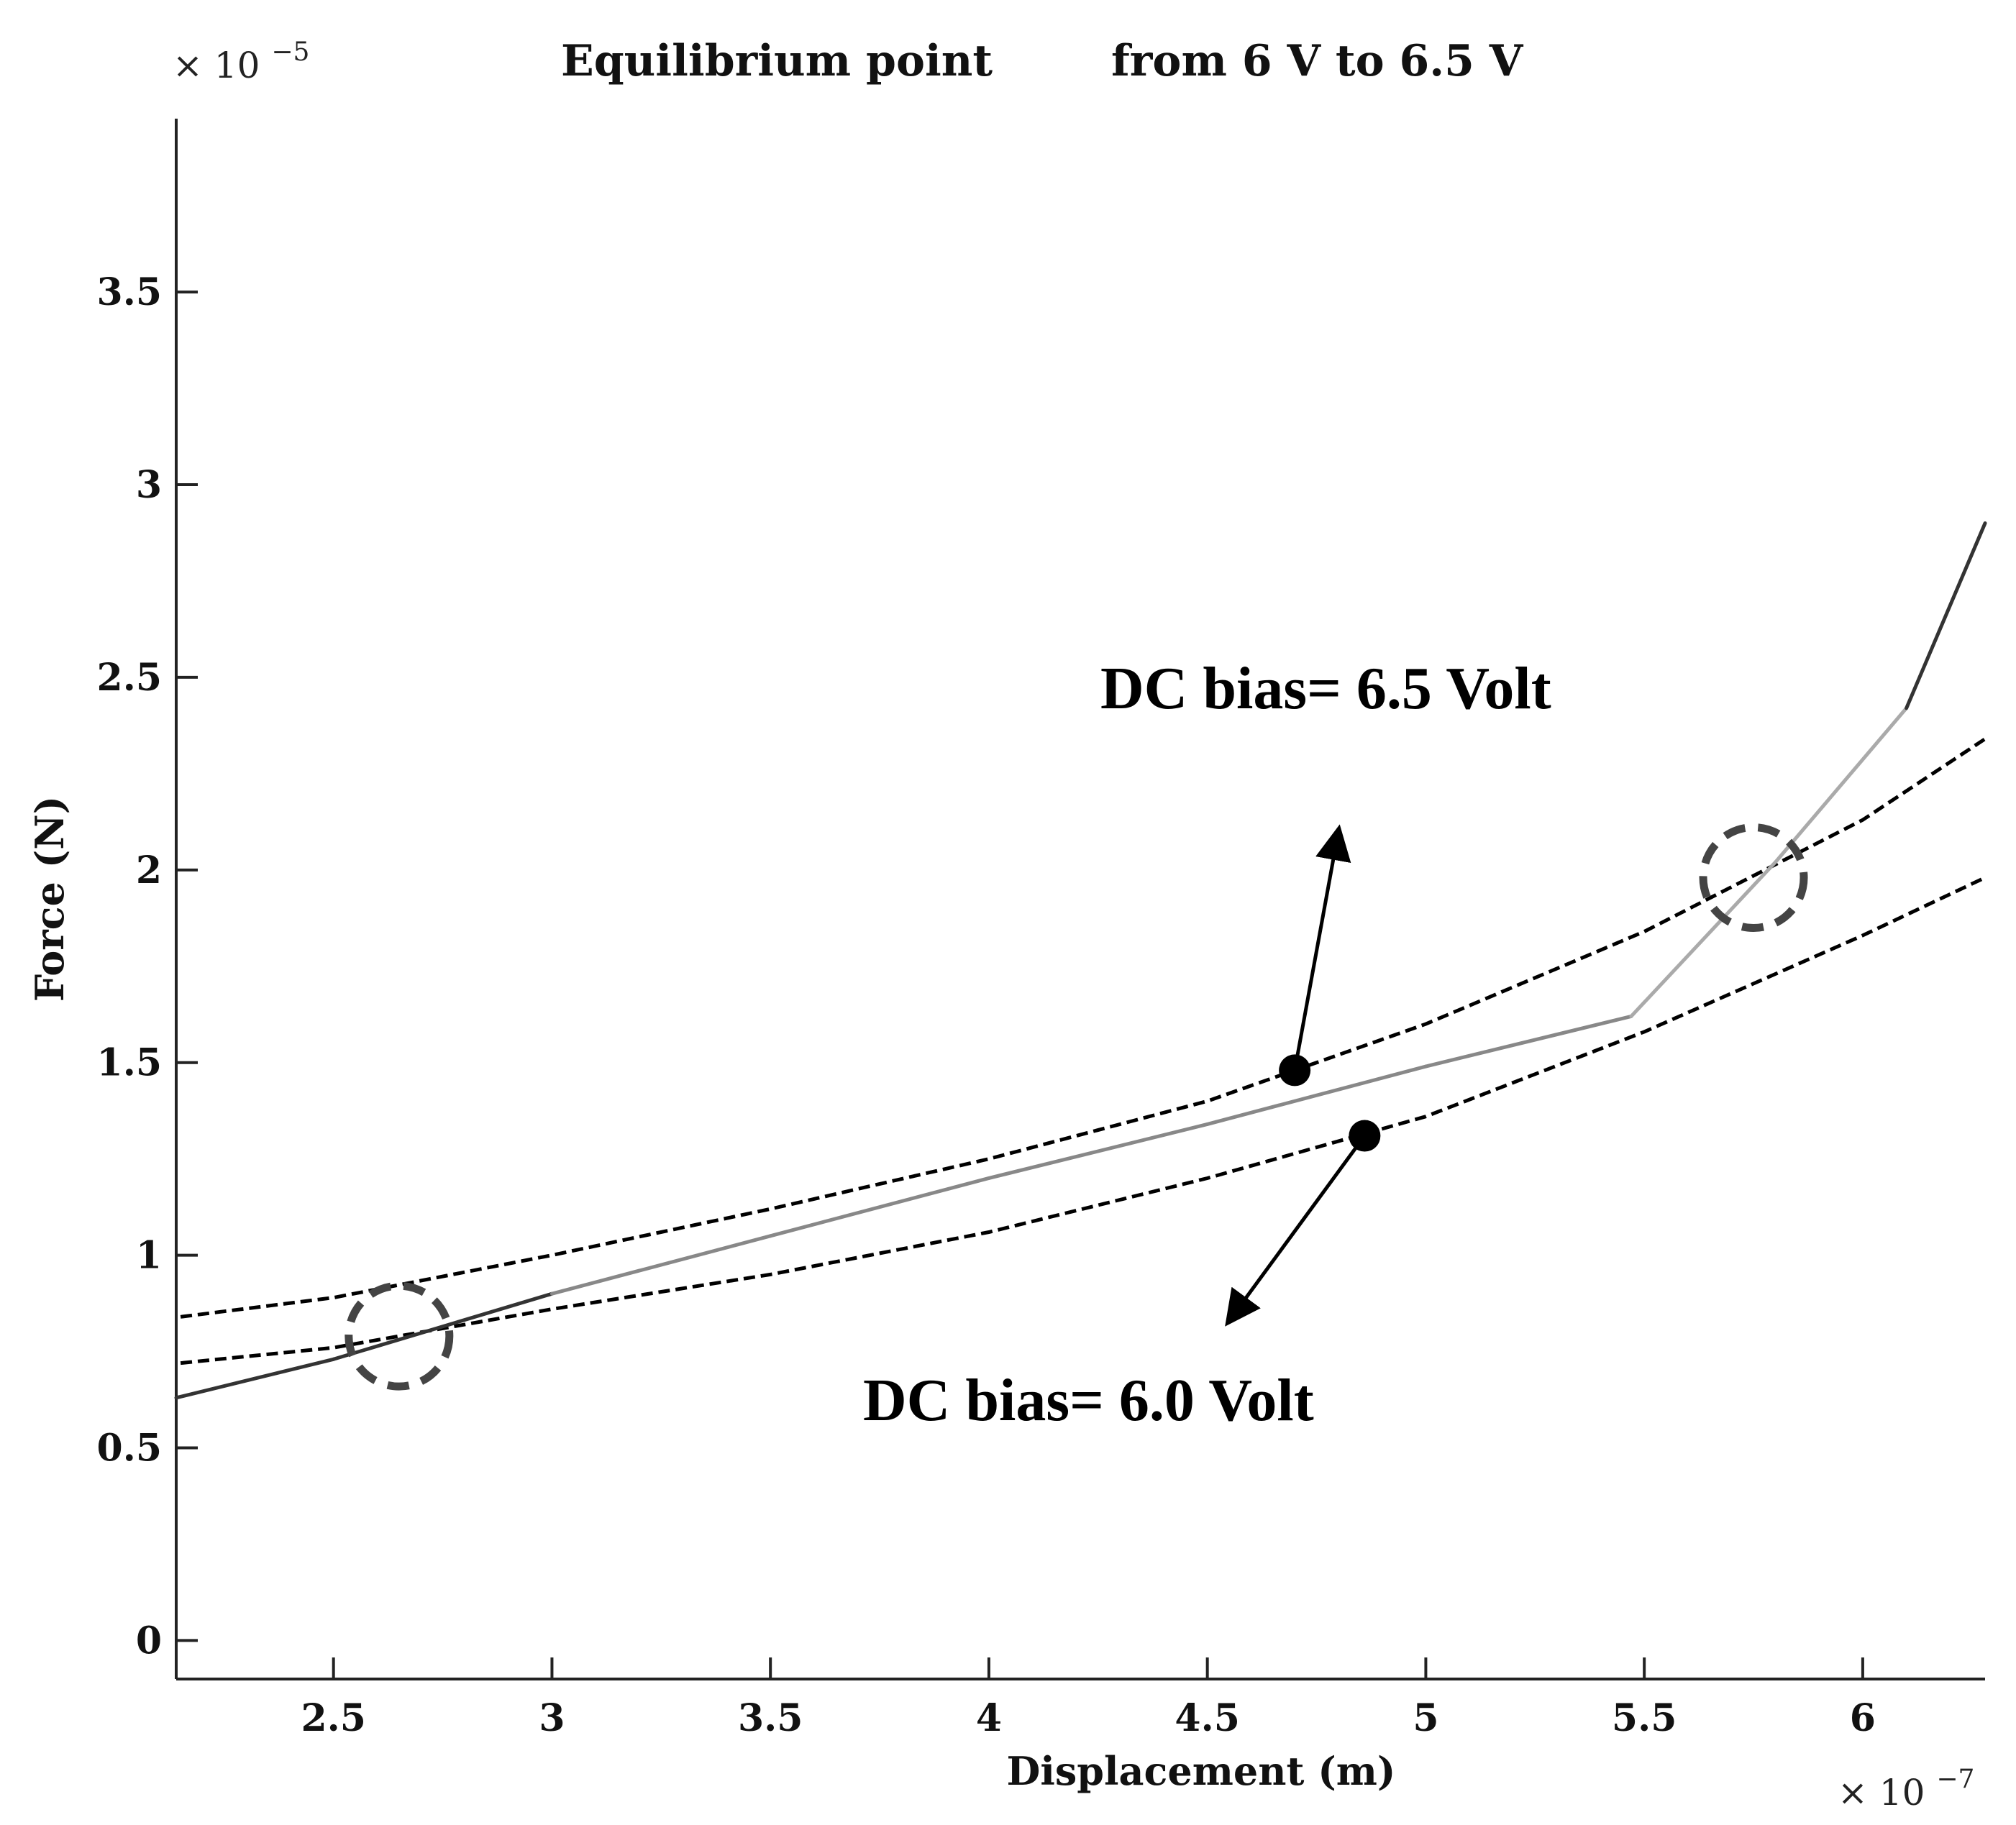 The image size is (2016, 1825). Describe the element at coordinates (1863, 1718) in the screenshot. I see `x-tick-label: 6` at that location.